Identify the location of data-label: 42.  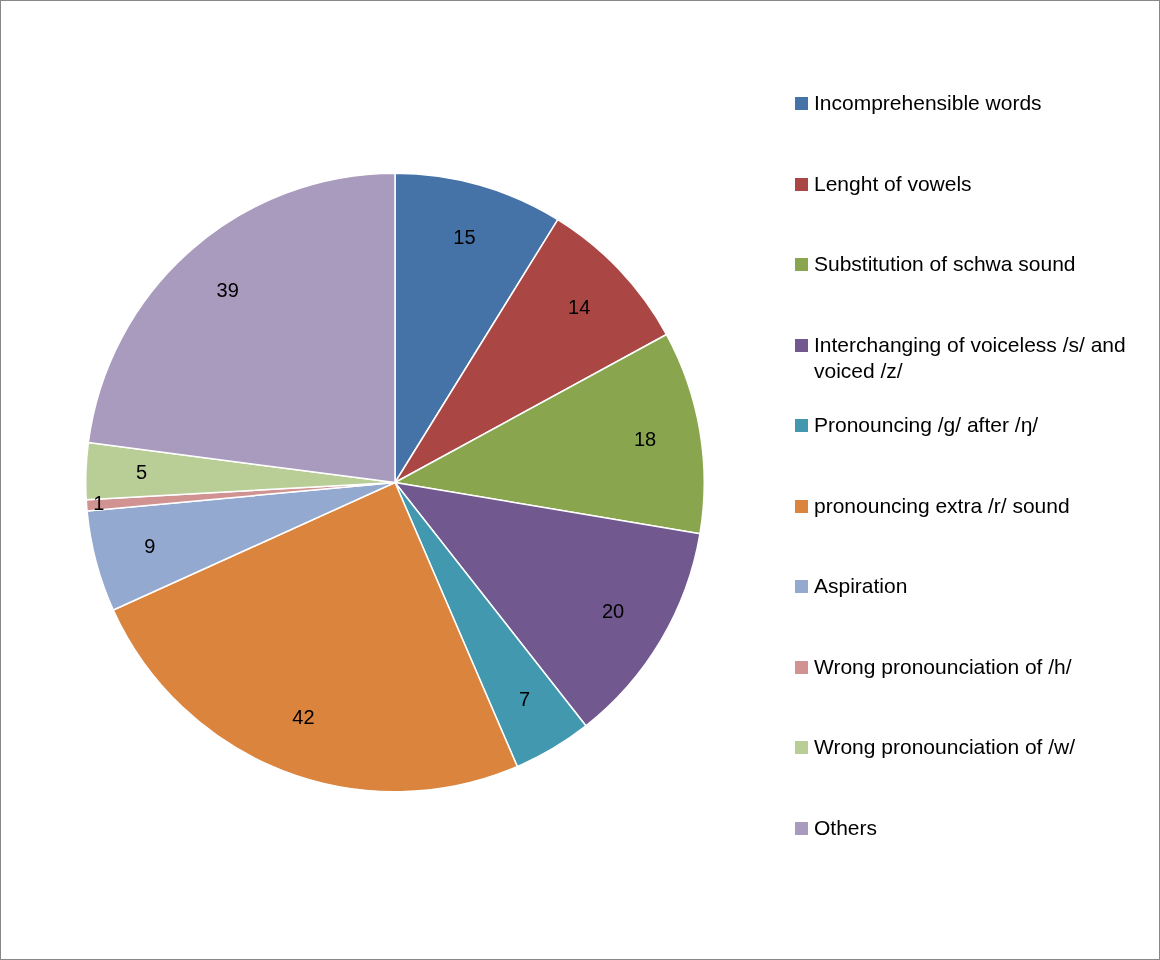
(303, 717).